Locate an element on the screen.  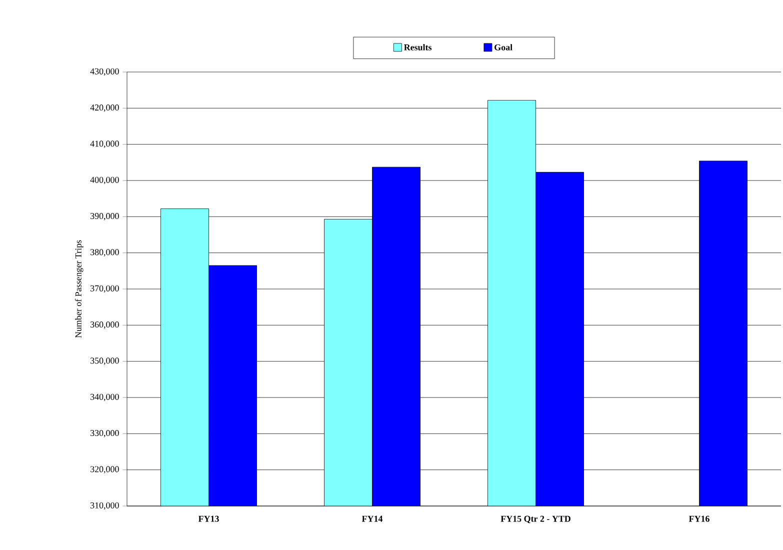
y-tick-label: 370,000 is located at coordinates (104, 289).